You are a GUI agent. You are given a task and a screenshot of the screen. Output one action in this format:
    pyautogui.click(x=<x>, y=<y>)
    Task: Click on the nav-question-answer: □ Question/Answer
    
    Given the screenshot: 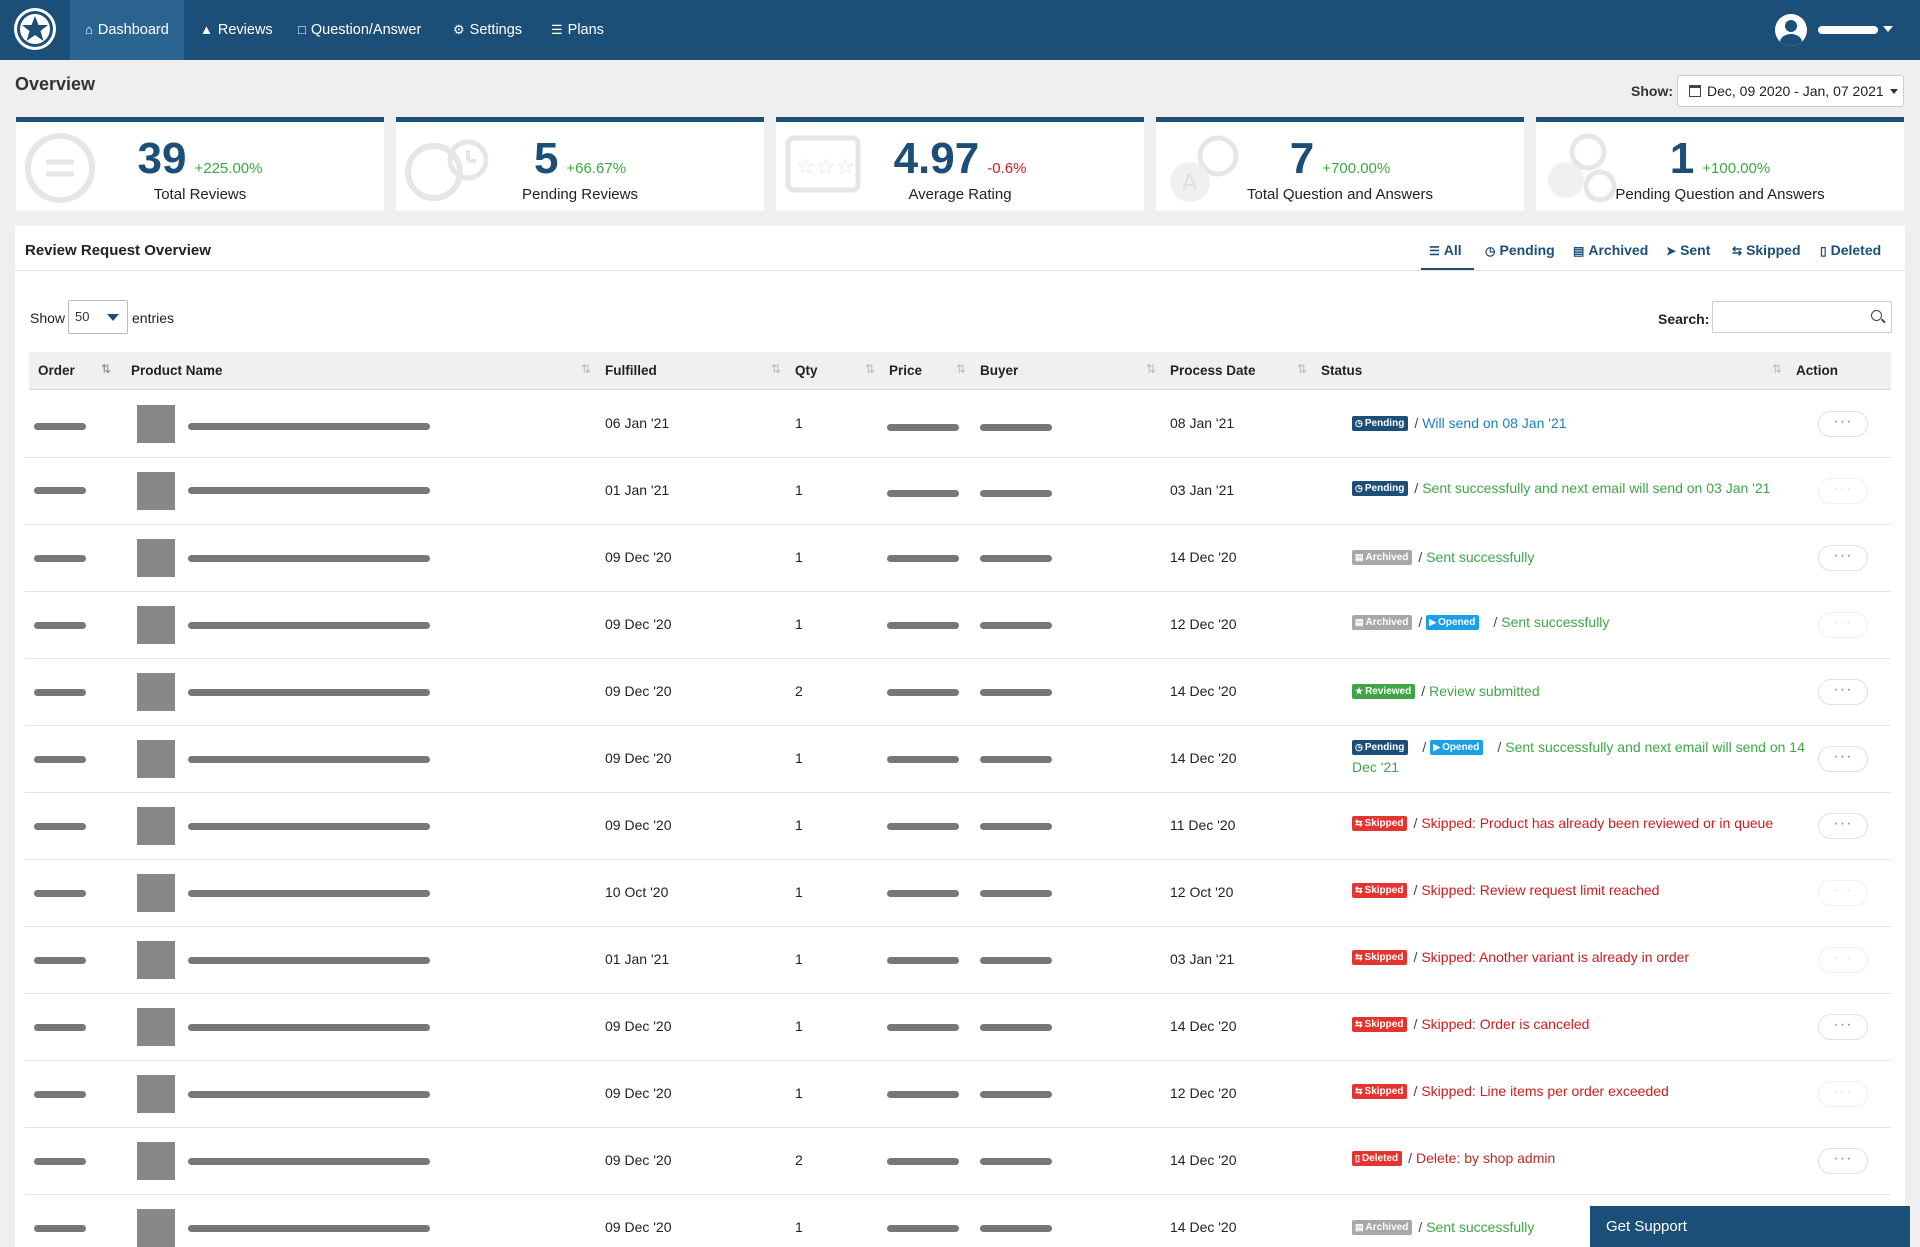 What is the action you would take?
    pyautogui.click(x=359, y=30)
    